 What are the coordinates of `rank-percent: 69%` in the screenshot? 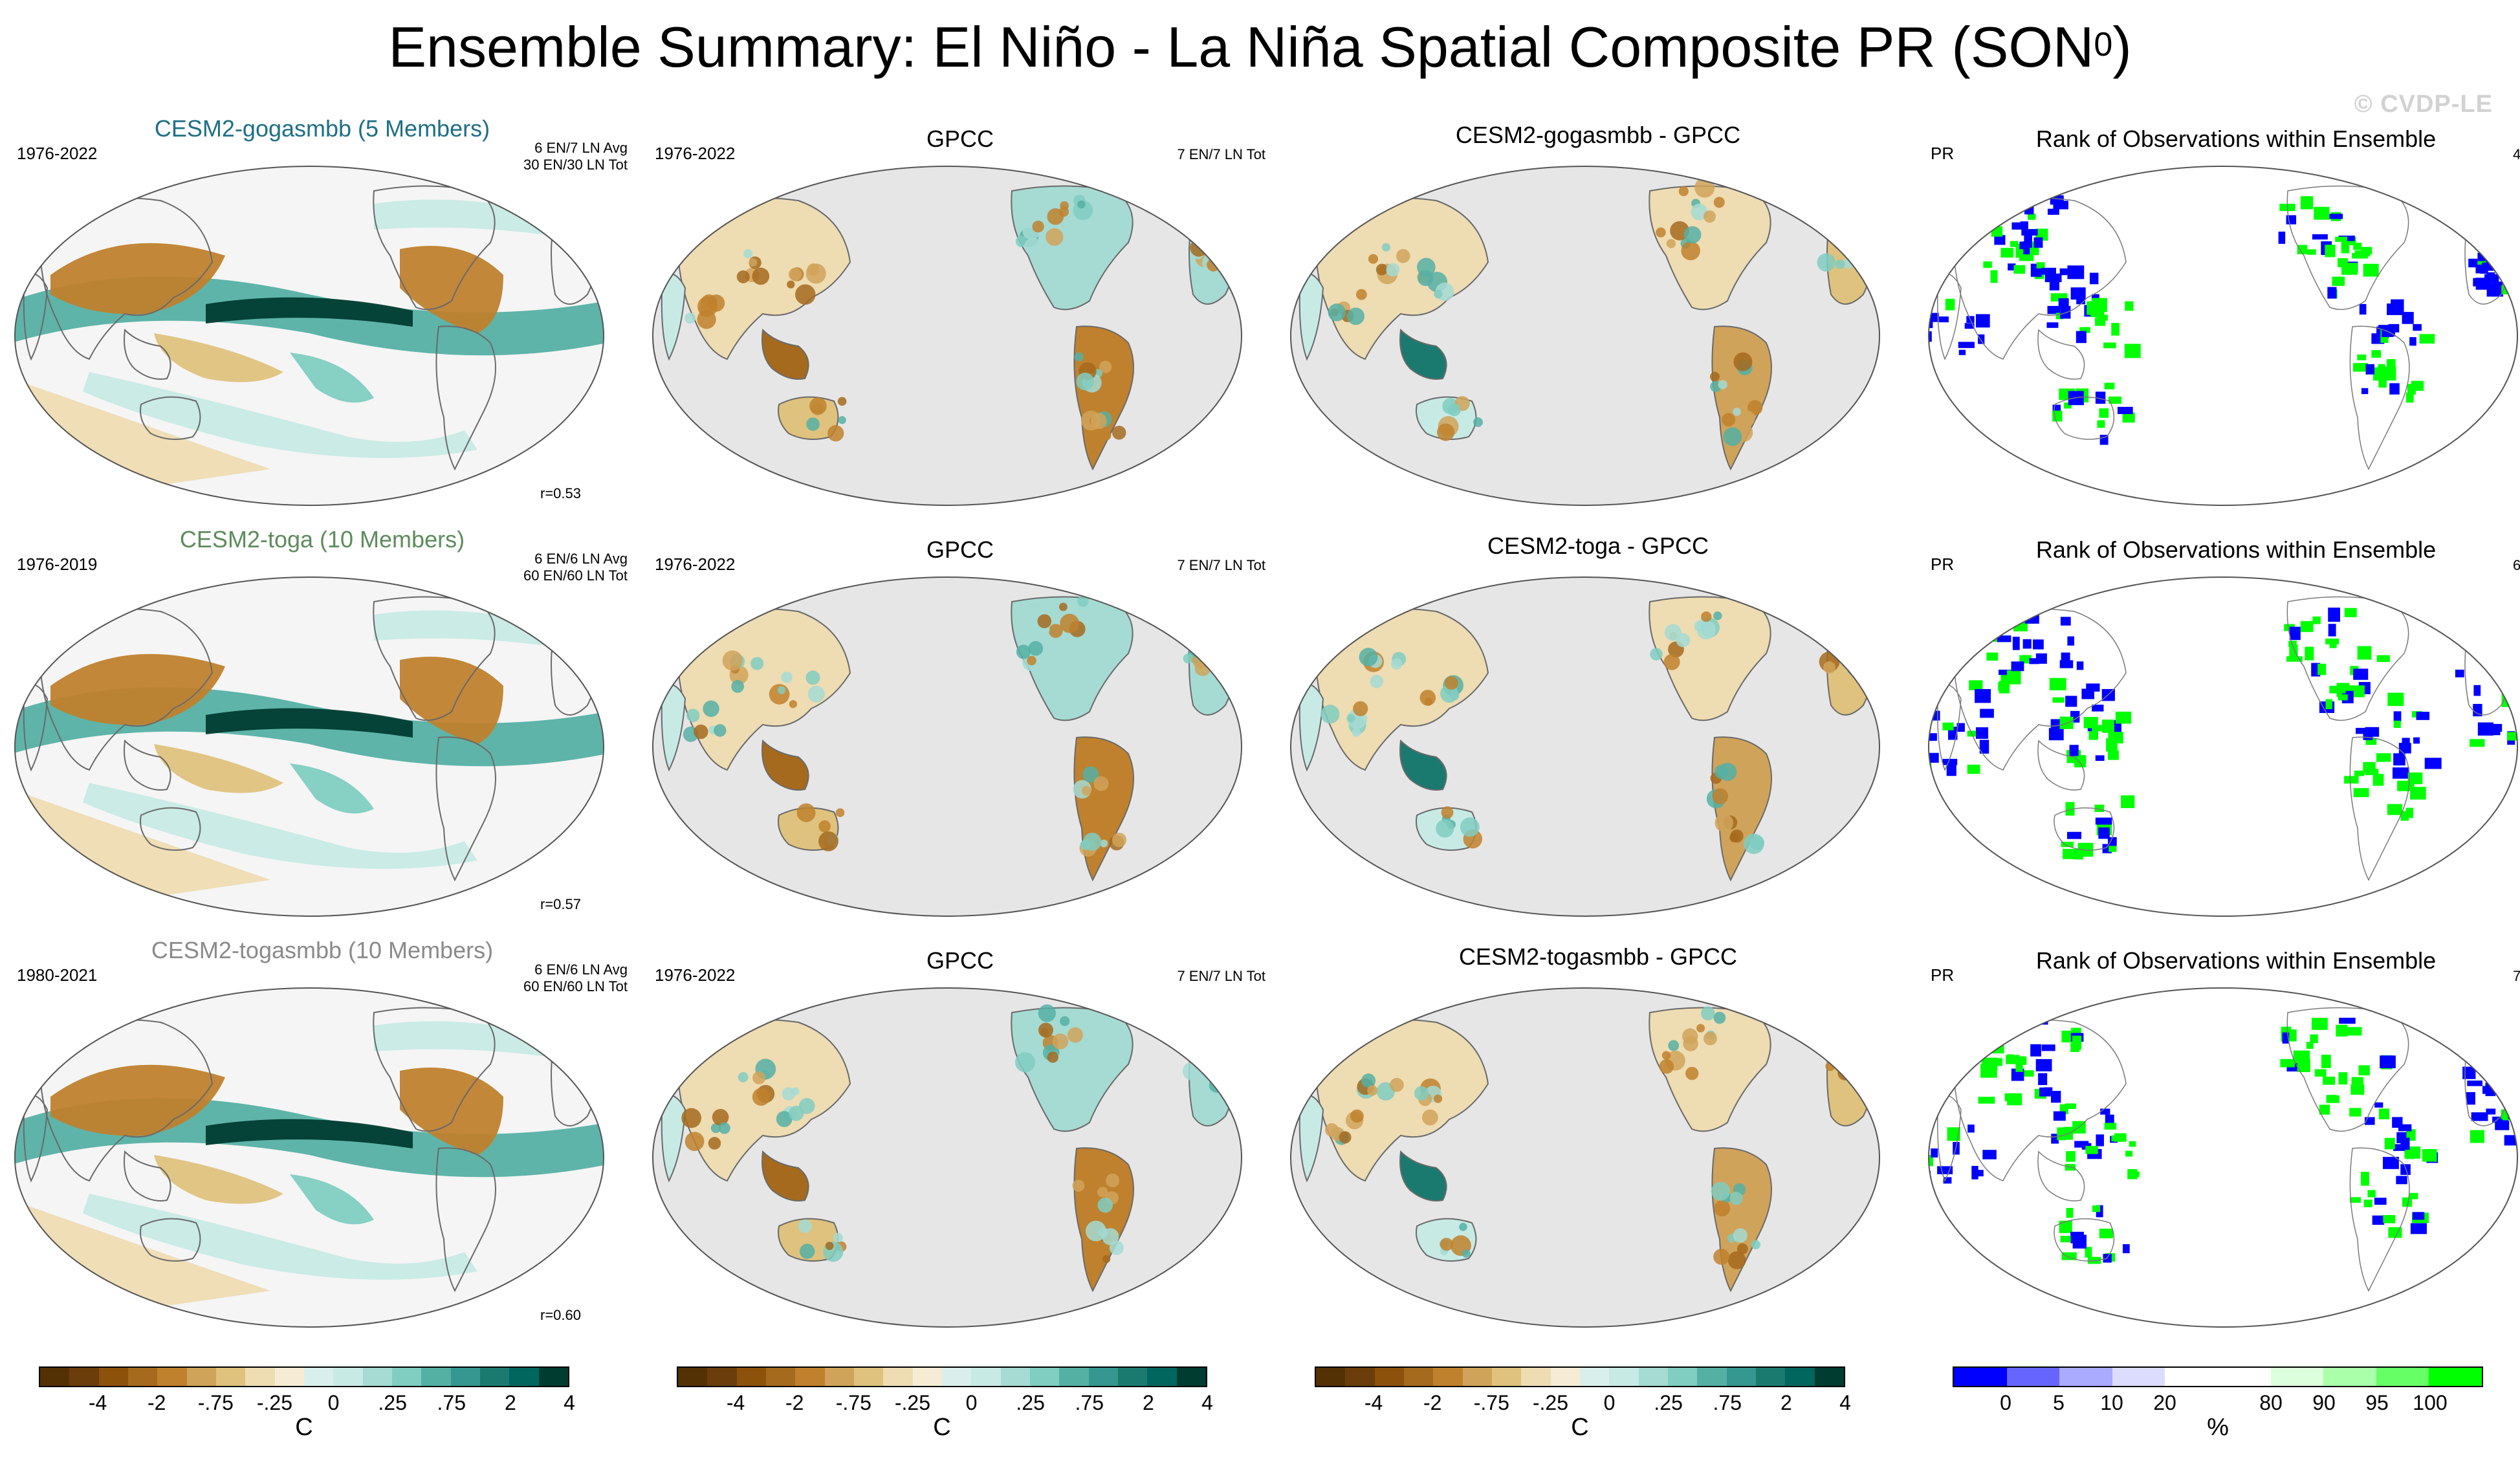 It's located at (2516, 565).